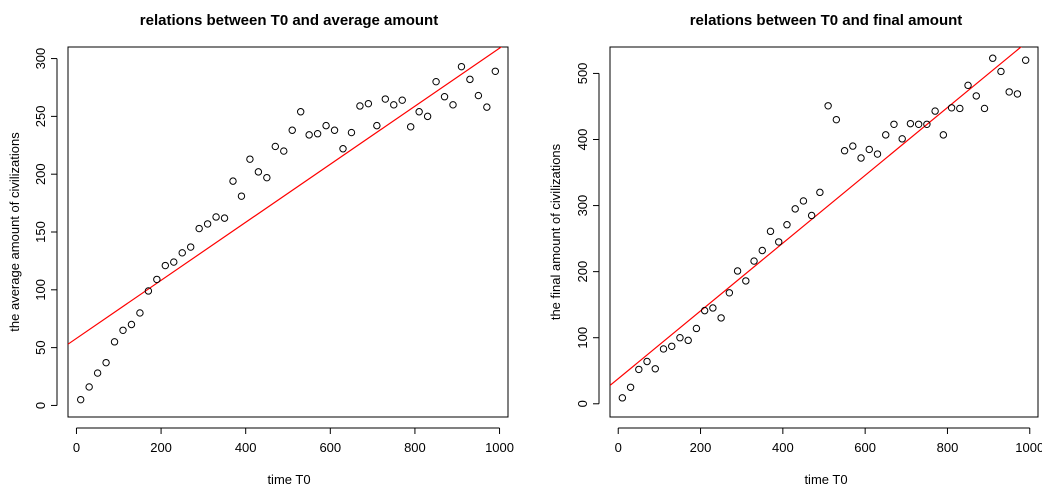 The width and height of the screenshot is (1042, 490). I want to click on y-axis: 0 100 200 300 400 500, so click(587, 235).